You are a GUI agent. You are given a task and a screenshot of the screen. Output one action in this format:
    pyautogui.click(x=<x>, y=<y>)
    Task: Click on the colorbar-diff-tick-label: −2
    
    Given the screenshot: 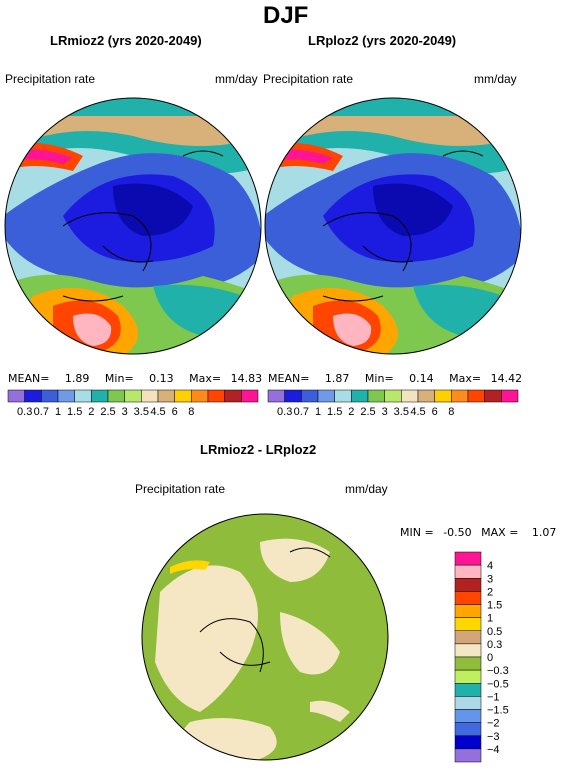 What is the action you would take?
    pyautogui.click(x=493, y=724)
    